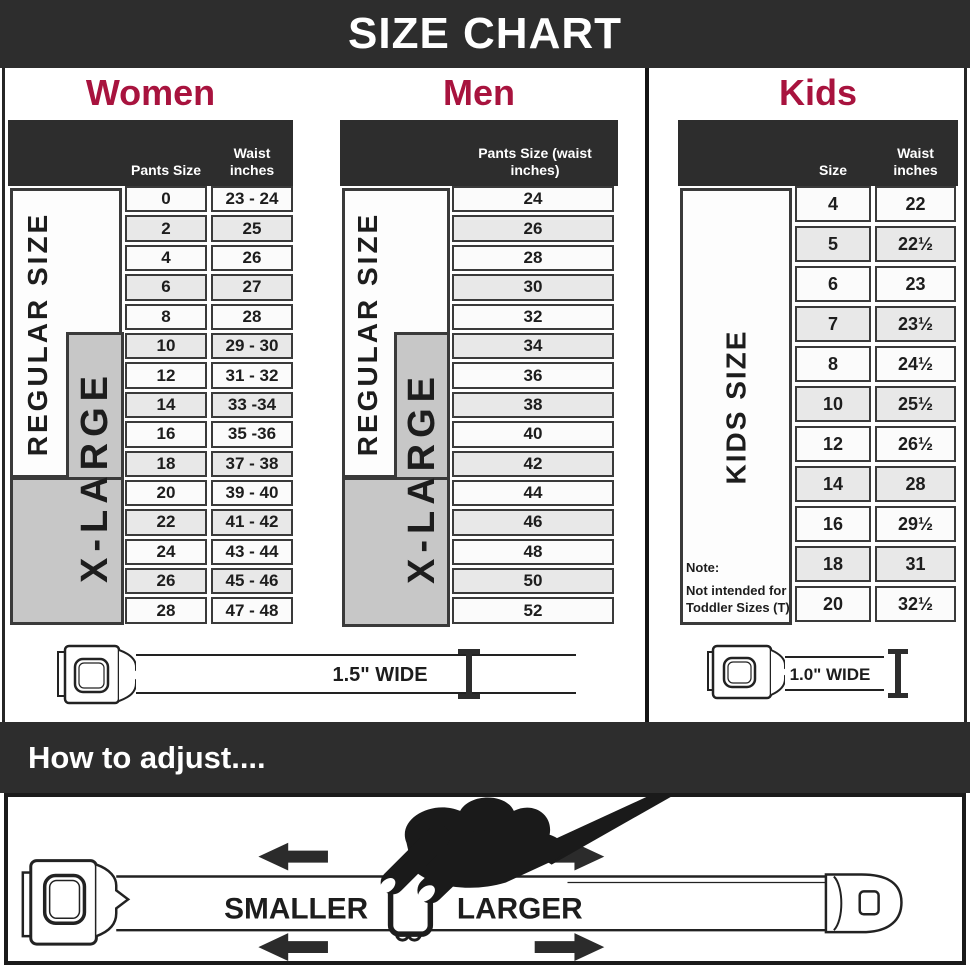 The width and height of the screenshot is (970, 971). What do you see at coordinates (150, 92) in the screenshot?
I see `women-heading: Women` at bounding box center [150, 92].